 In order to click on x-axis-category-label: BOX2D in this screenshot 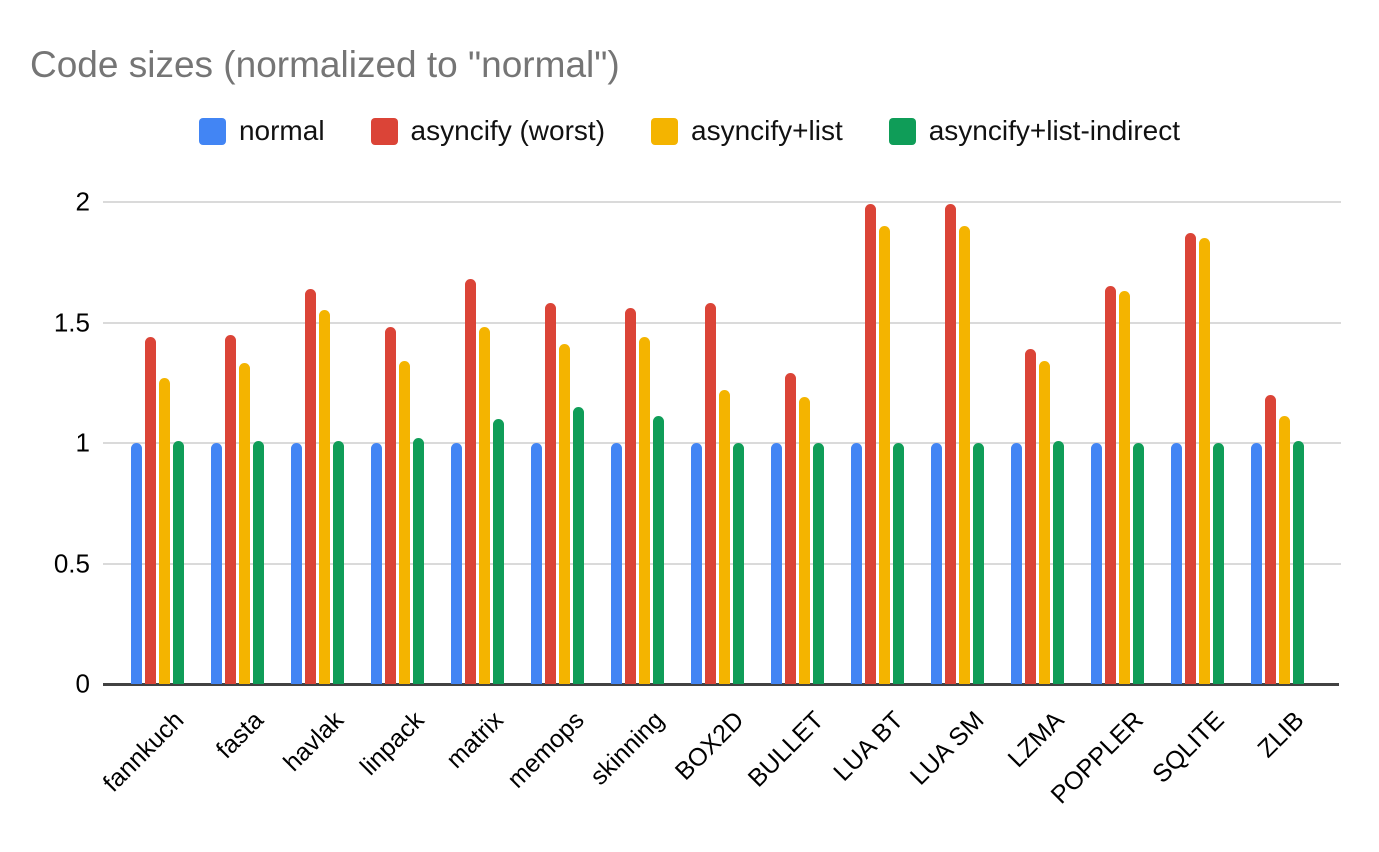, I will do `click(709, 746)`.